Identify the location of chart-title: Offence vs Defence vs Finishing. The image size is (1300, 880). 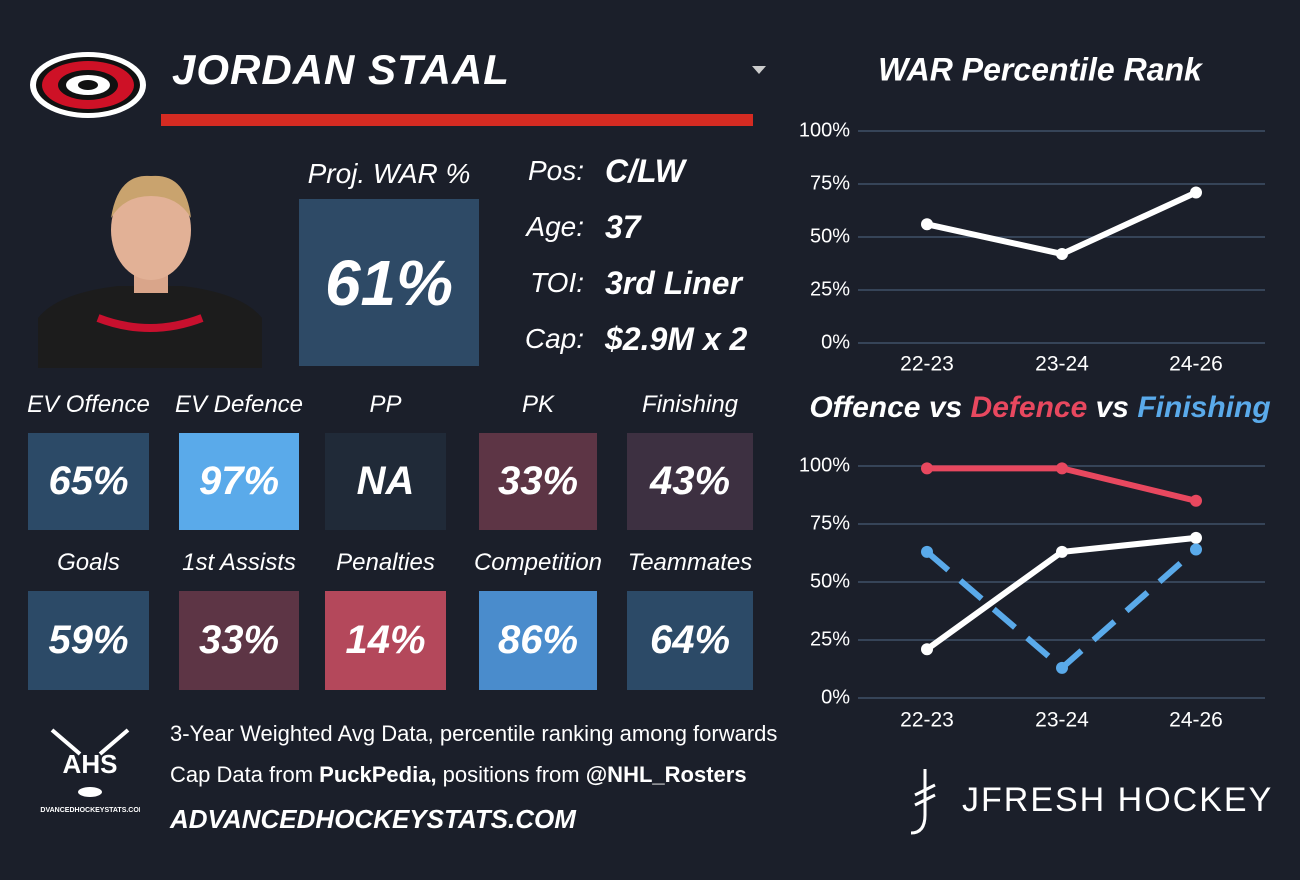
(1039, 407).